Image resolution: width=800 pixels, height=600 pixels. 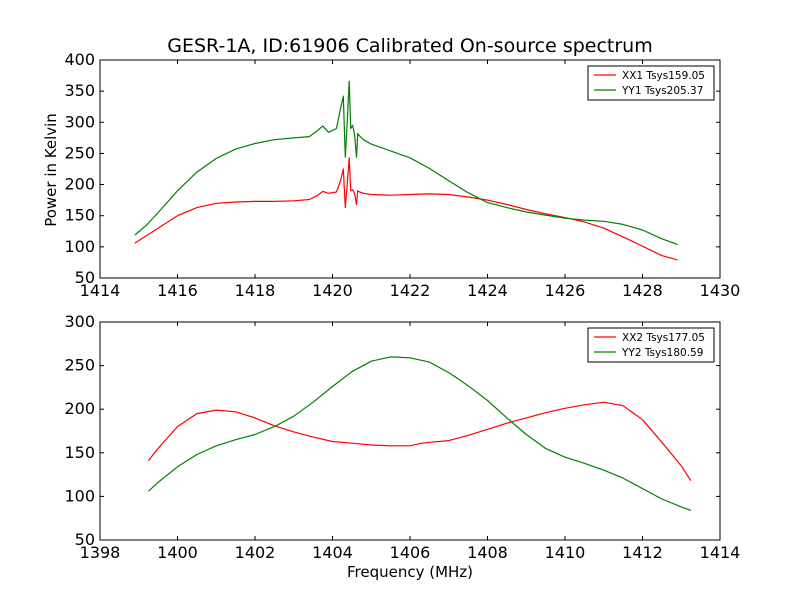 What do you see at coordinates (720, 290) in the screenshot?
I see `x-tick-label: 1430` at bounding box center [720, 290].